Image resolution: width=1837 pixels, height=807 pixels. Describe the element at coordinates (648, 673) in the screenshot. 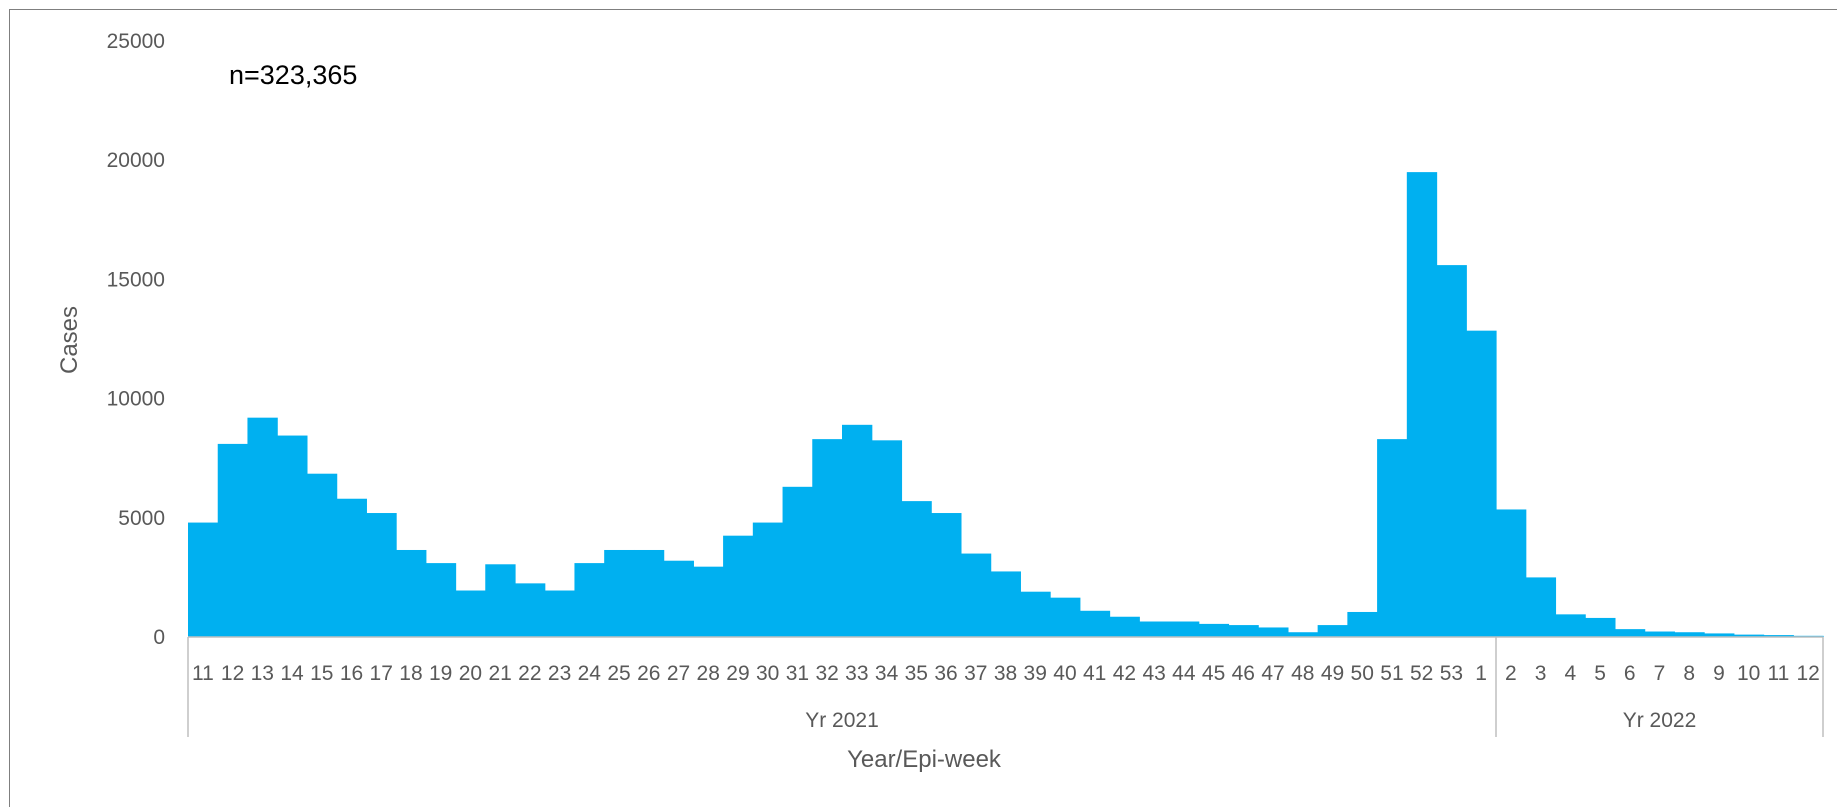

I see `x-tick-label: 26` at that location.